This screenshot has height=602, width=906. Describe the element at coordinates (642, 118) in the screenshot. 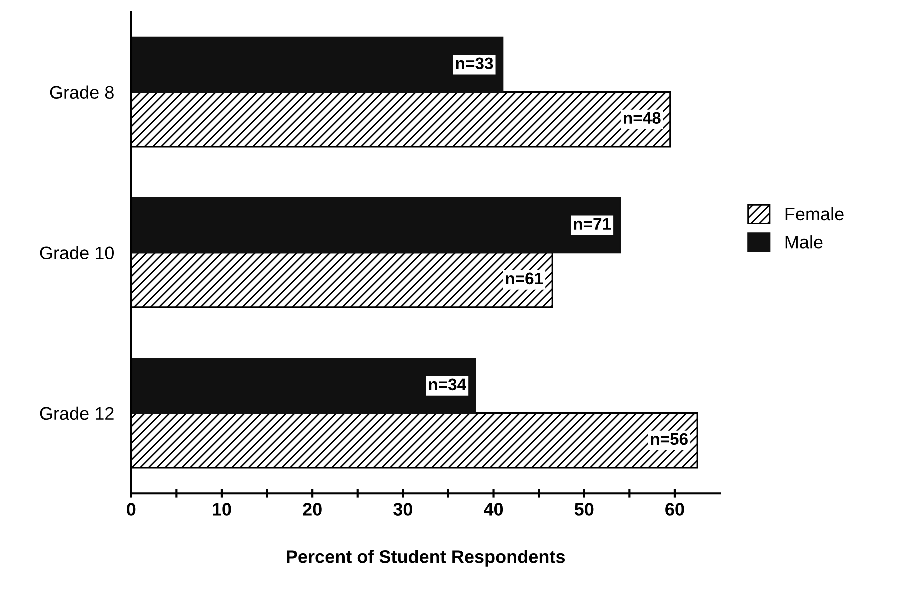

I see `annotation: n=48` at that location.